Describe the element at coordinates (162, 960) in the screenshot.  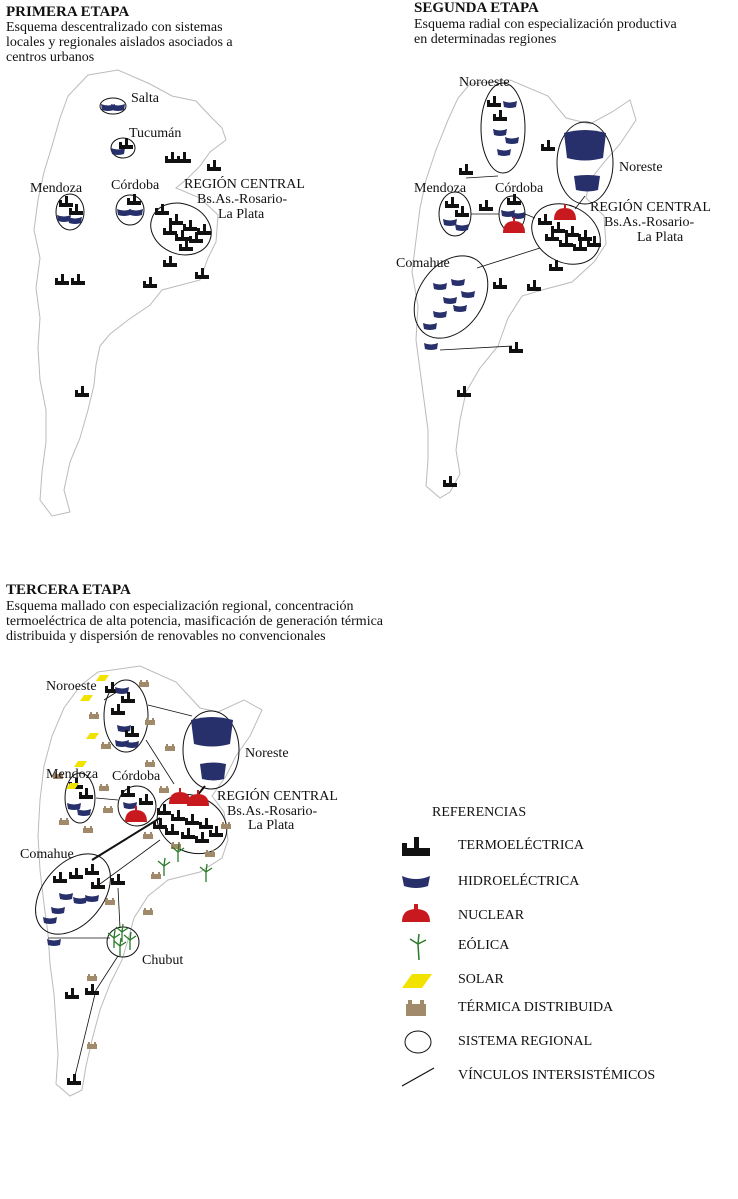
I see `label-chubut: Chubut` at that location.